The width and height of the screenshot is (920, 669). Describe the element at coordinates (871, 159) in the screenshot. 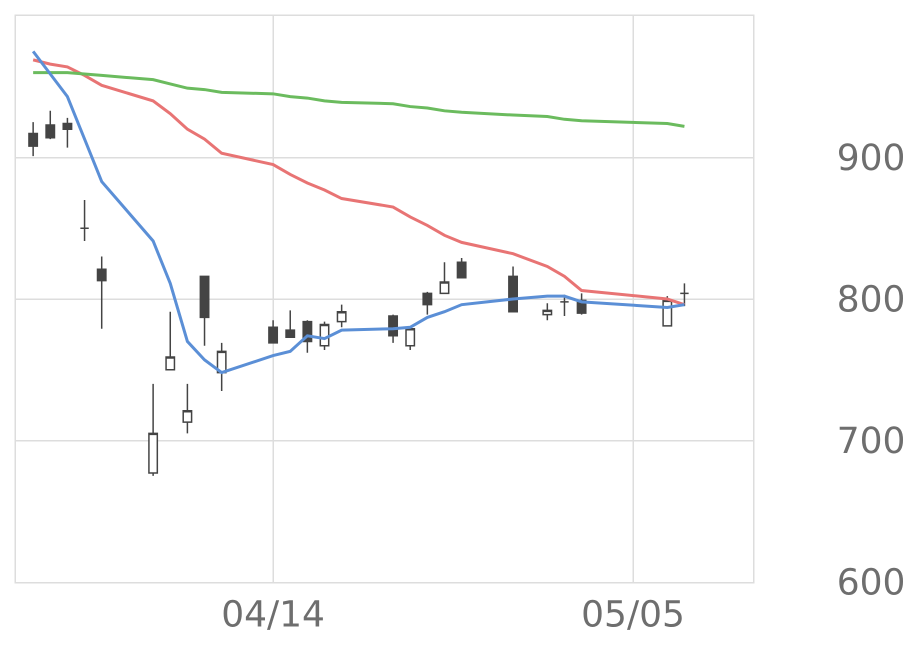

I see `y-tick-label: 900` at that location.